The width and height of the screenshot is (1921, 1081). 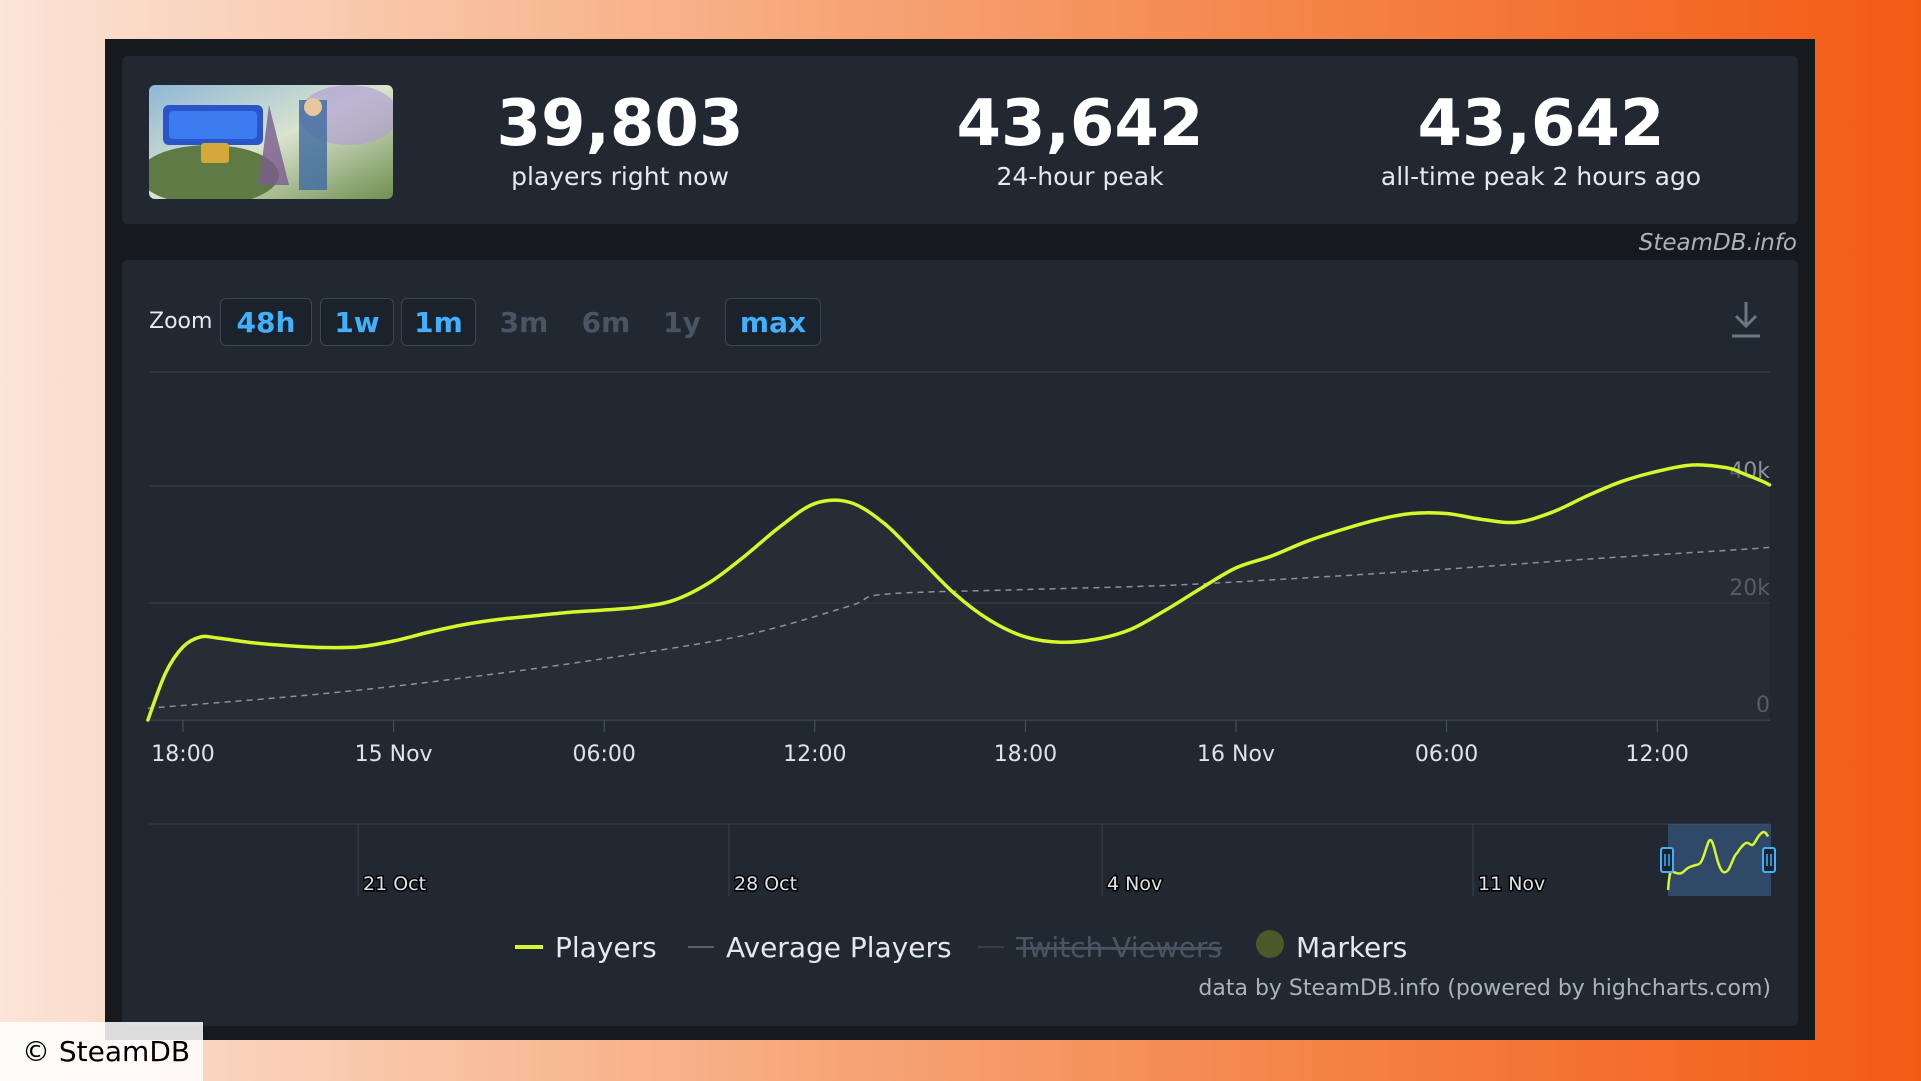 I want to click on source-credit: SteamDB.info, so click(x=1717, y=243).